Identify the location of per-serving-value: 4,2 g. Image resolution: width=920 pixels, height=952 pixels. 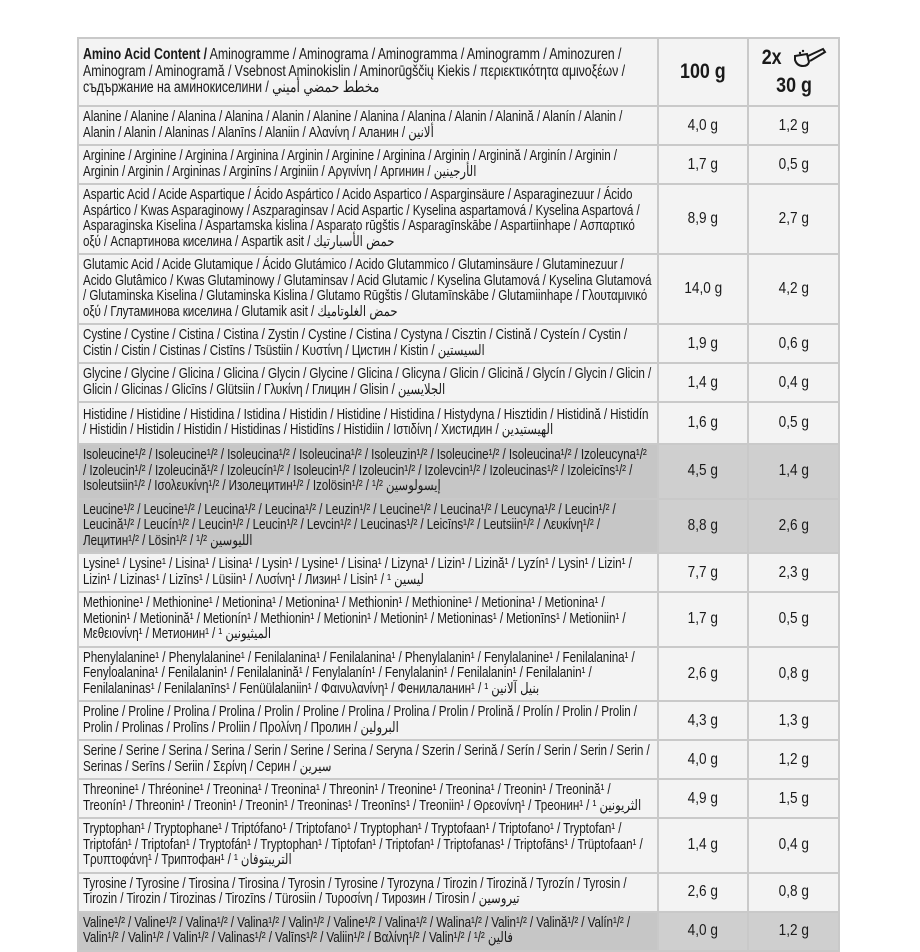
(793, 288).